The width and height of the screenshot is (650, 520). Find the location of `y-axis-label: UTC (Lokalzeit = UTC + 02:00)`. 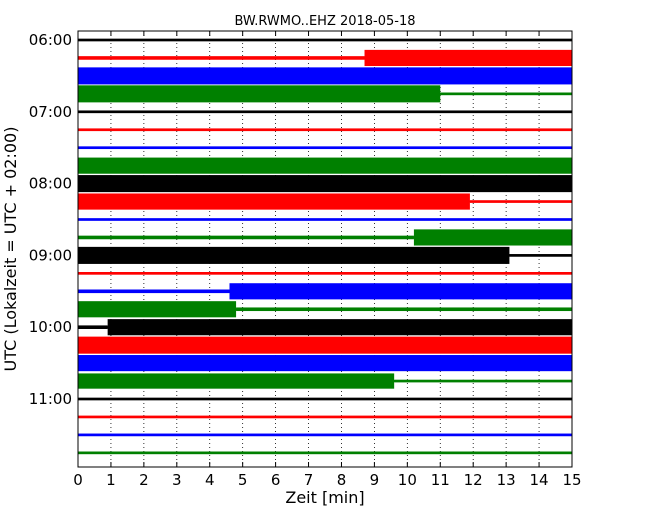

y-axis-label: UTC (Lokalzeit = UTC + 02:00) is located at coordinates (10, 249).